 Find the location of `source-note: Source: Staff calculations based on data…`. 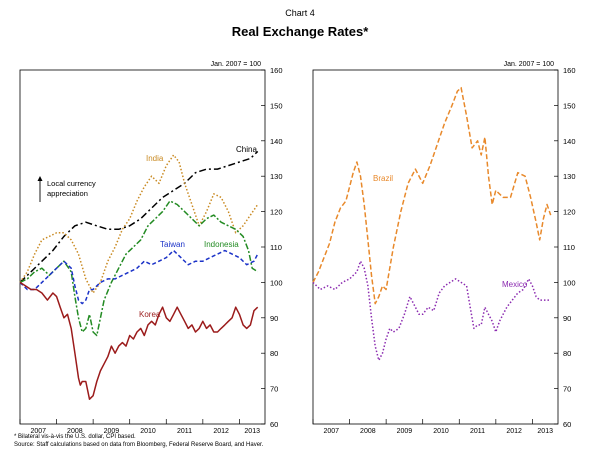

source-note: Source: Staff calculations based on data… is located at coordinates (139, 445).